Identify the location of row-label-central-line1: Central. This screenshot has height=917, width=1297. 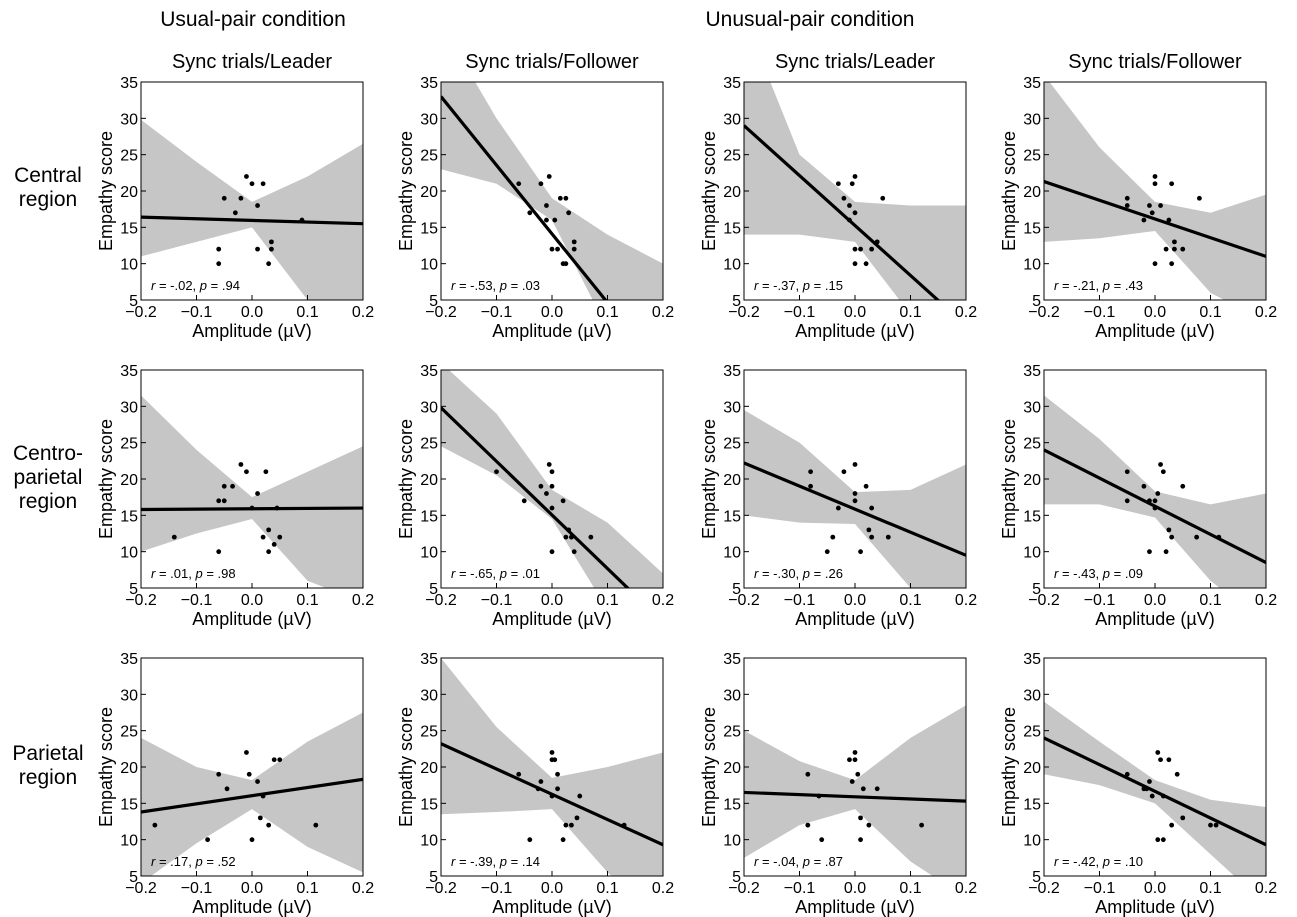
(48, 175).